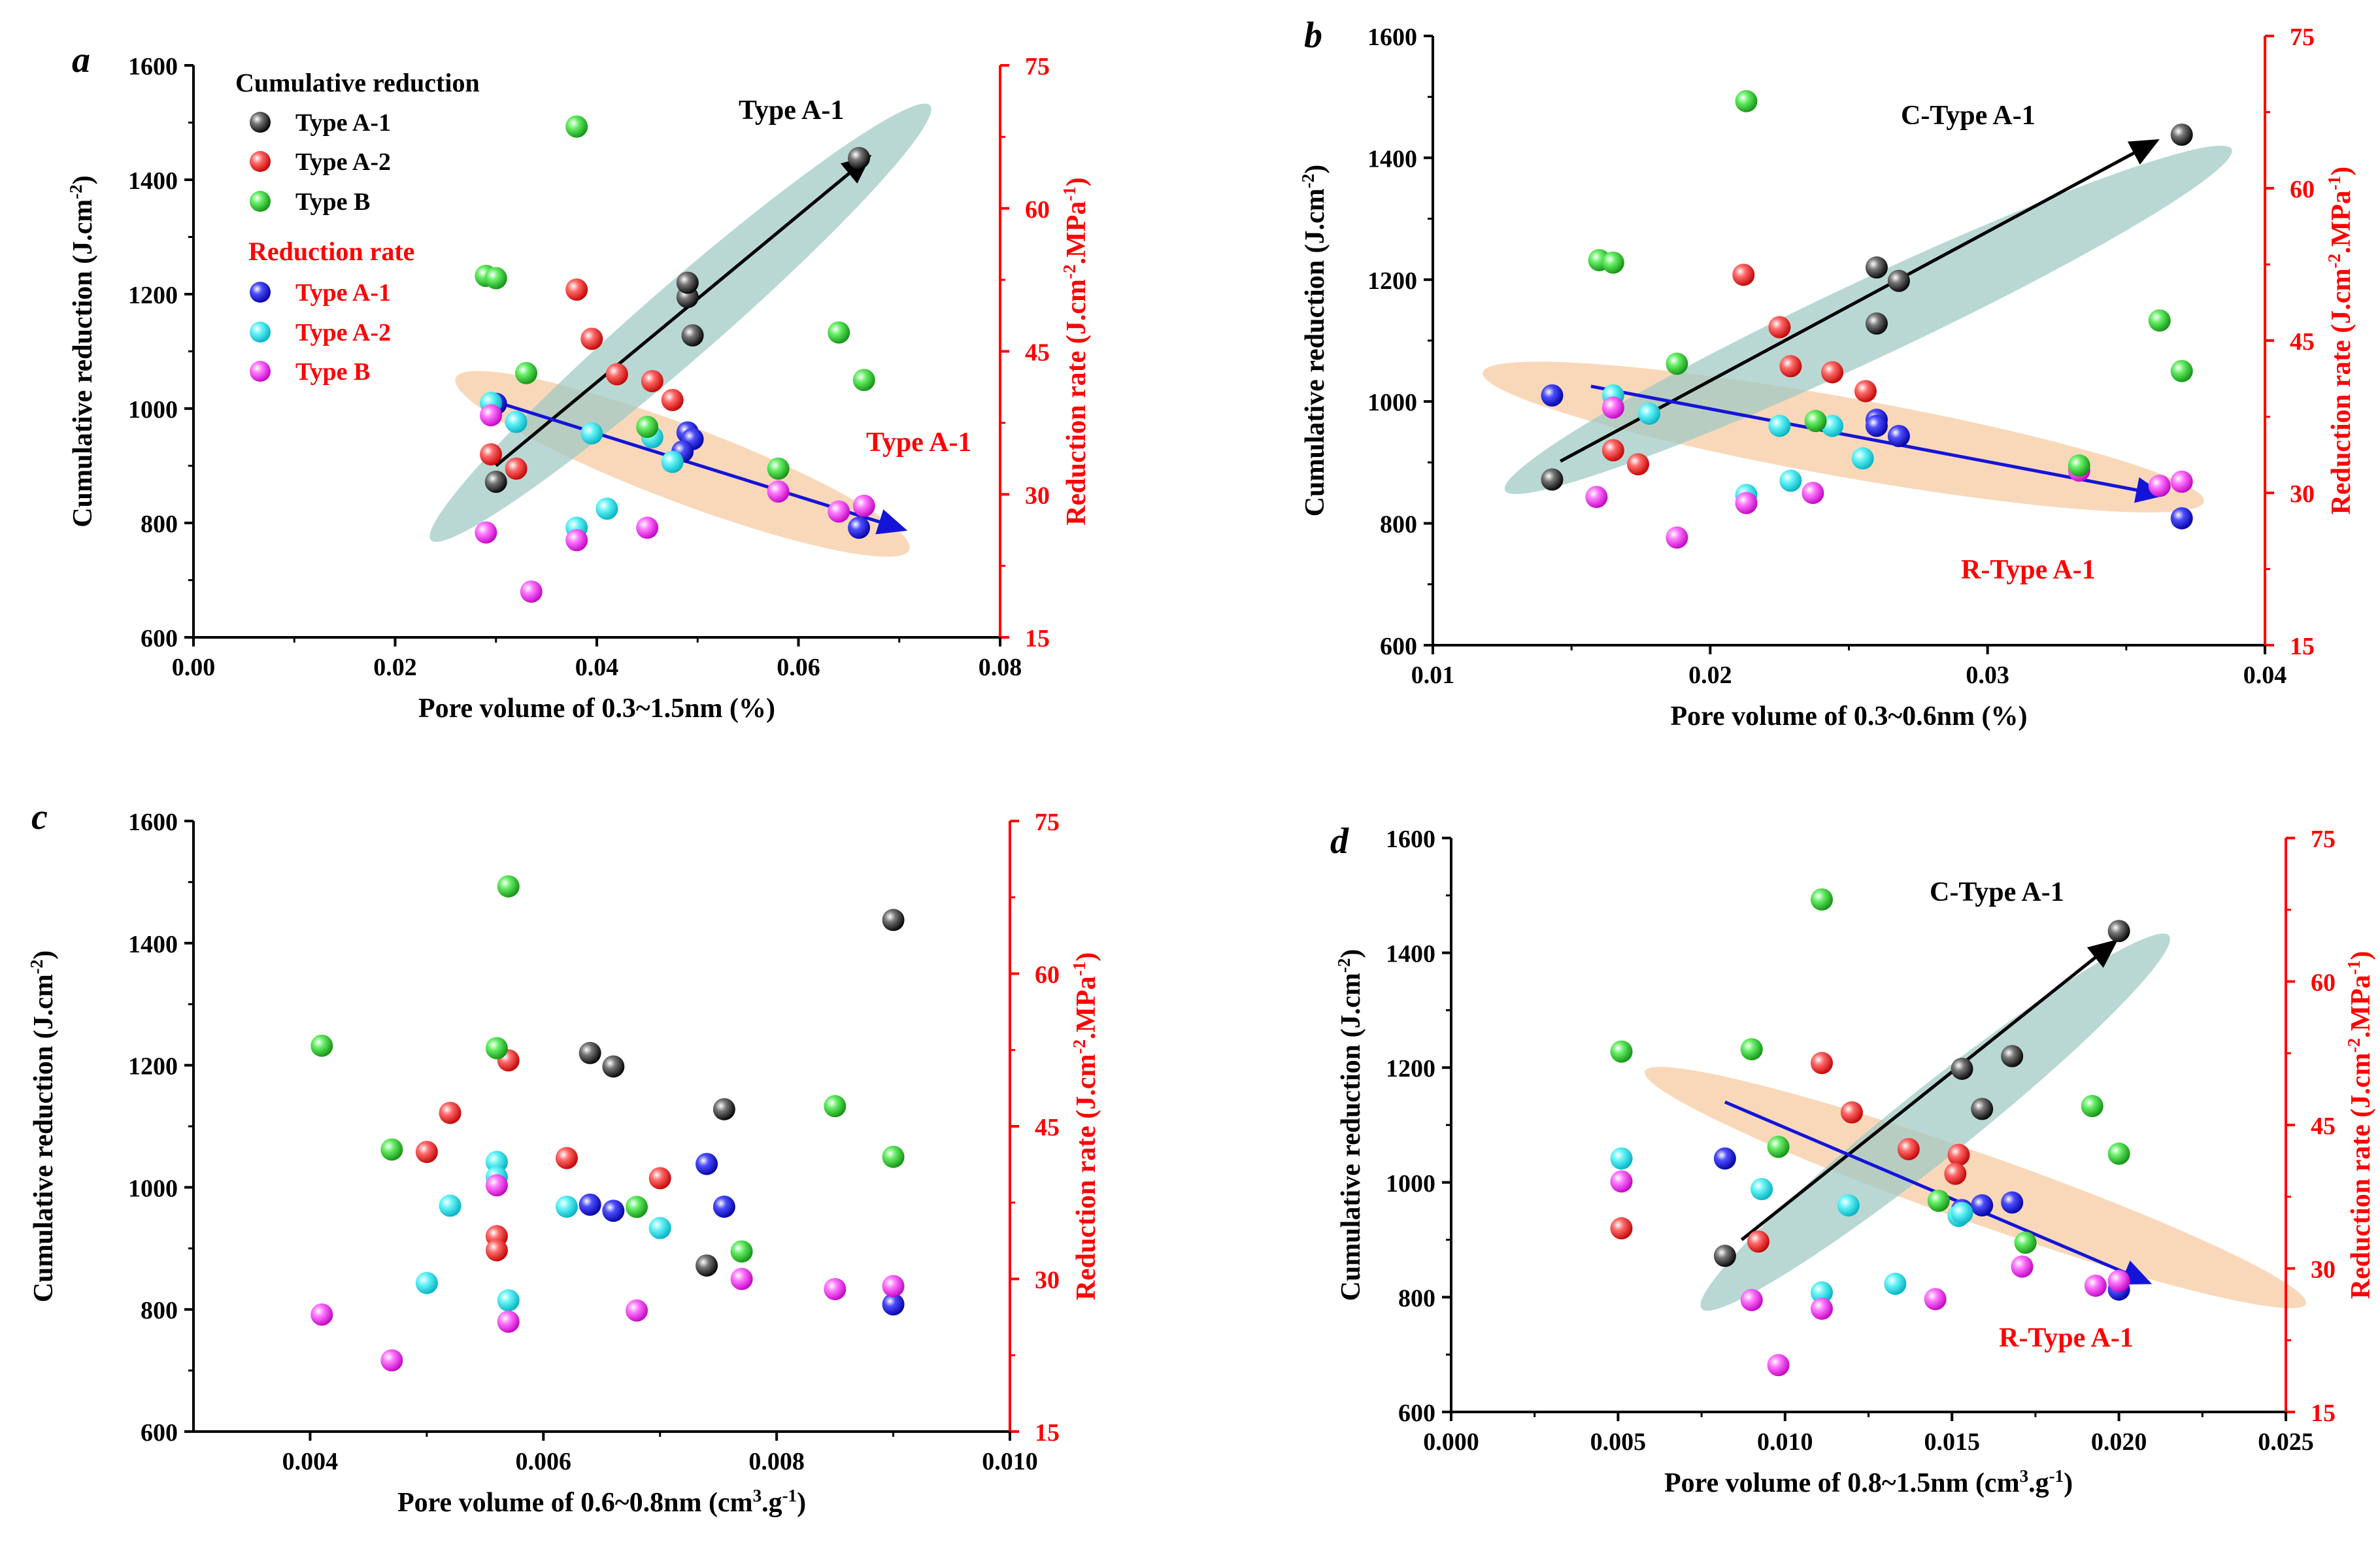  What do you see at coordinates (331, 252) in the screenshot?
I see `legend-title-rate: Reduction rate` at bounding box center [331, 252].